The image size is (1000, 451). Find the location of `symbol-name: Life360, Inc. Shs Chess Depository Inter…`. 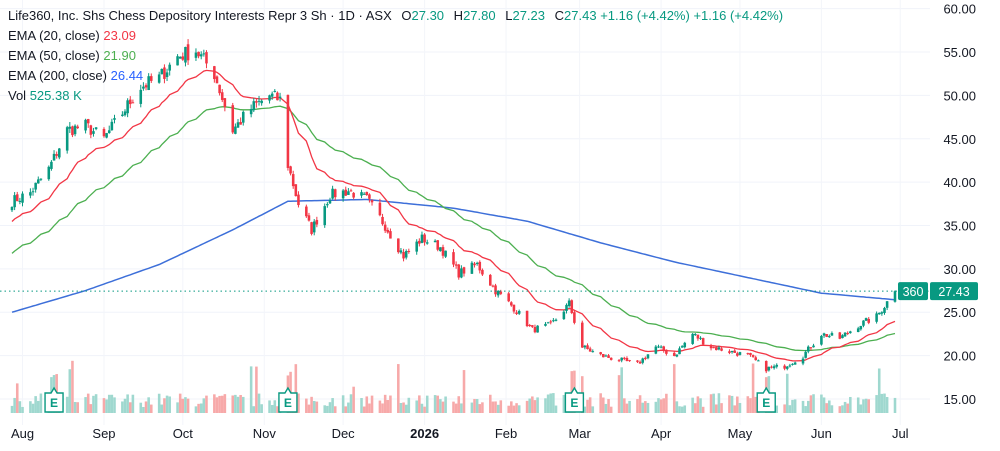

symbol-name: Life360, Inc. Shs Chess Depository Inter… is located at coordinates (167, 15).